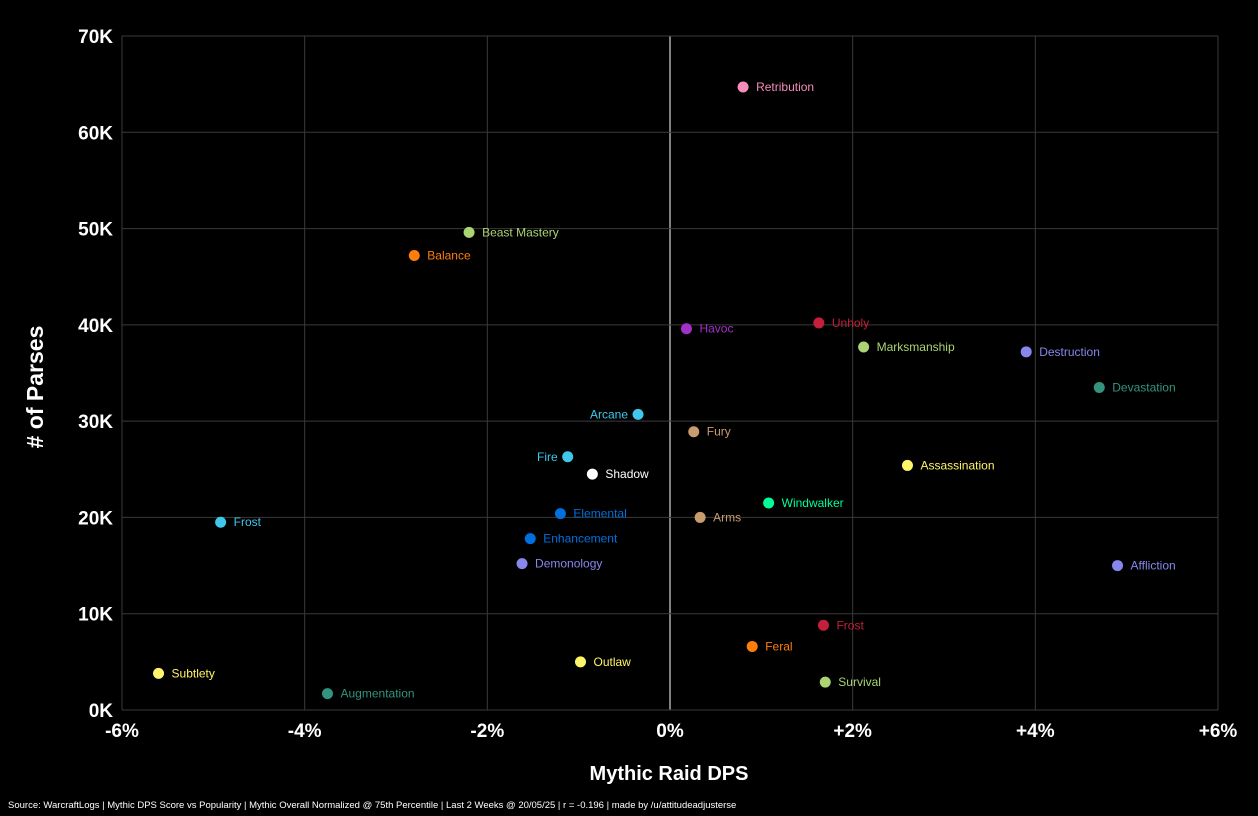 The width and height of the screenshot is (1258, 816). I want to click on y-tick-label: 10K, so click(95, 615).